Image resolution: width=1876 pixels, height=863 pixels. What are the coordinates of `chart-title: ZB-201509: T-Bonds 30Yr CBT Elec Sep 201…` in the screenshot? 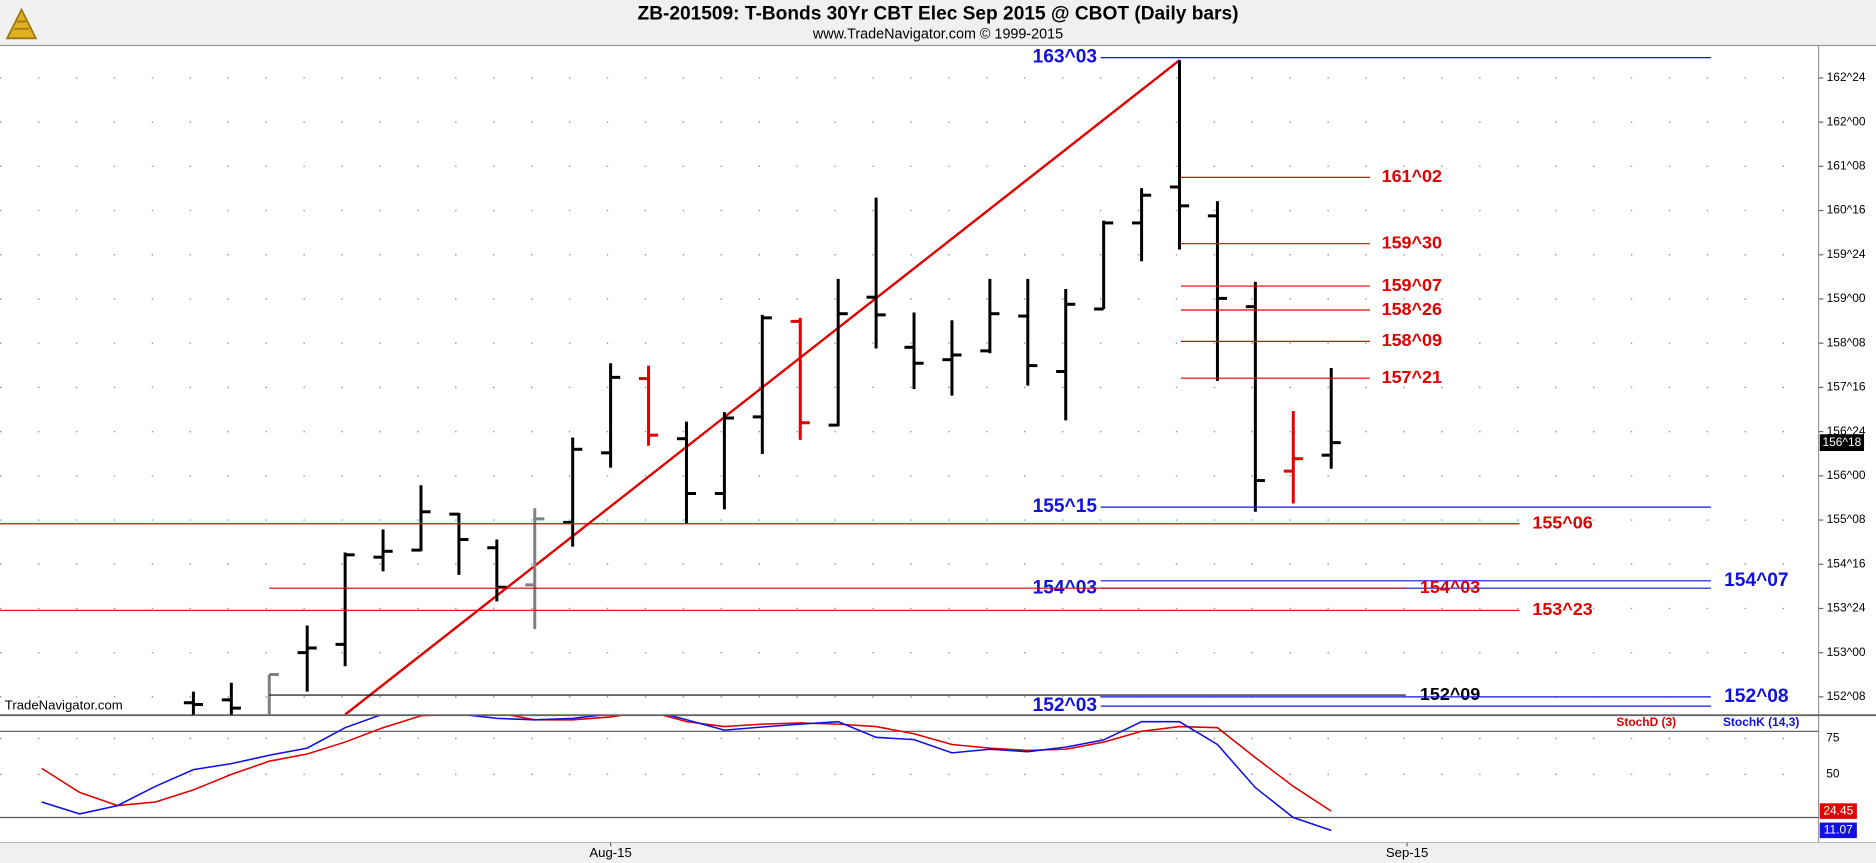 It's located at (938, 13).